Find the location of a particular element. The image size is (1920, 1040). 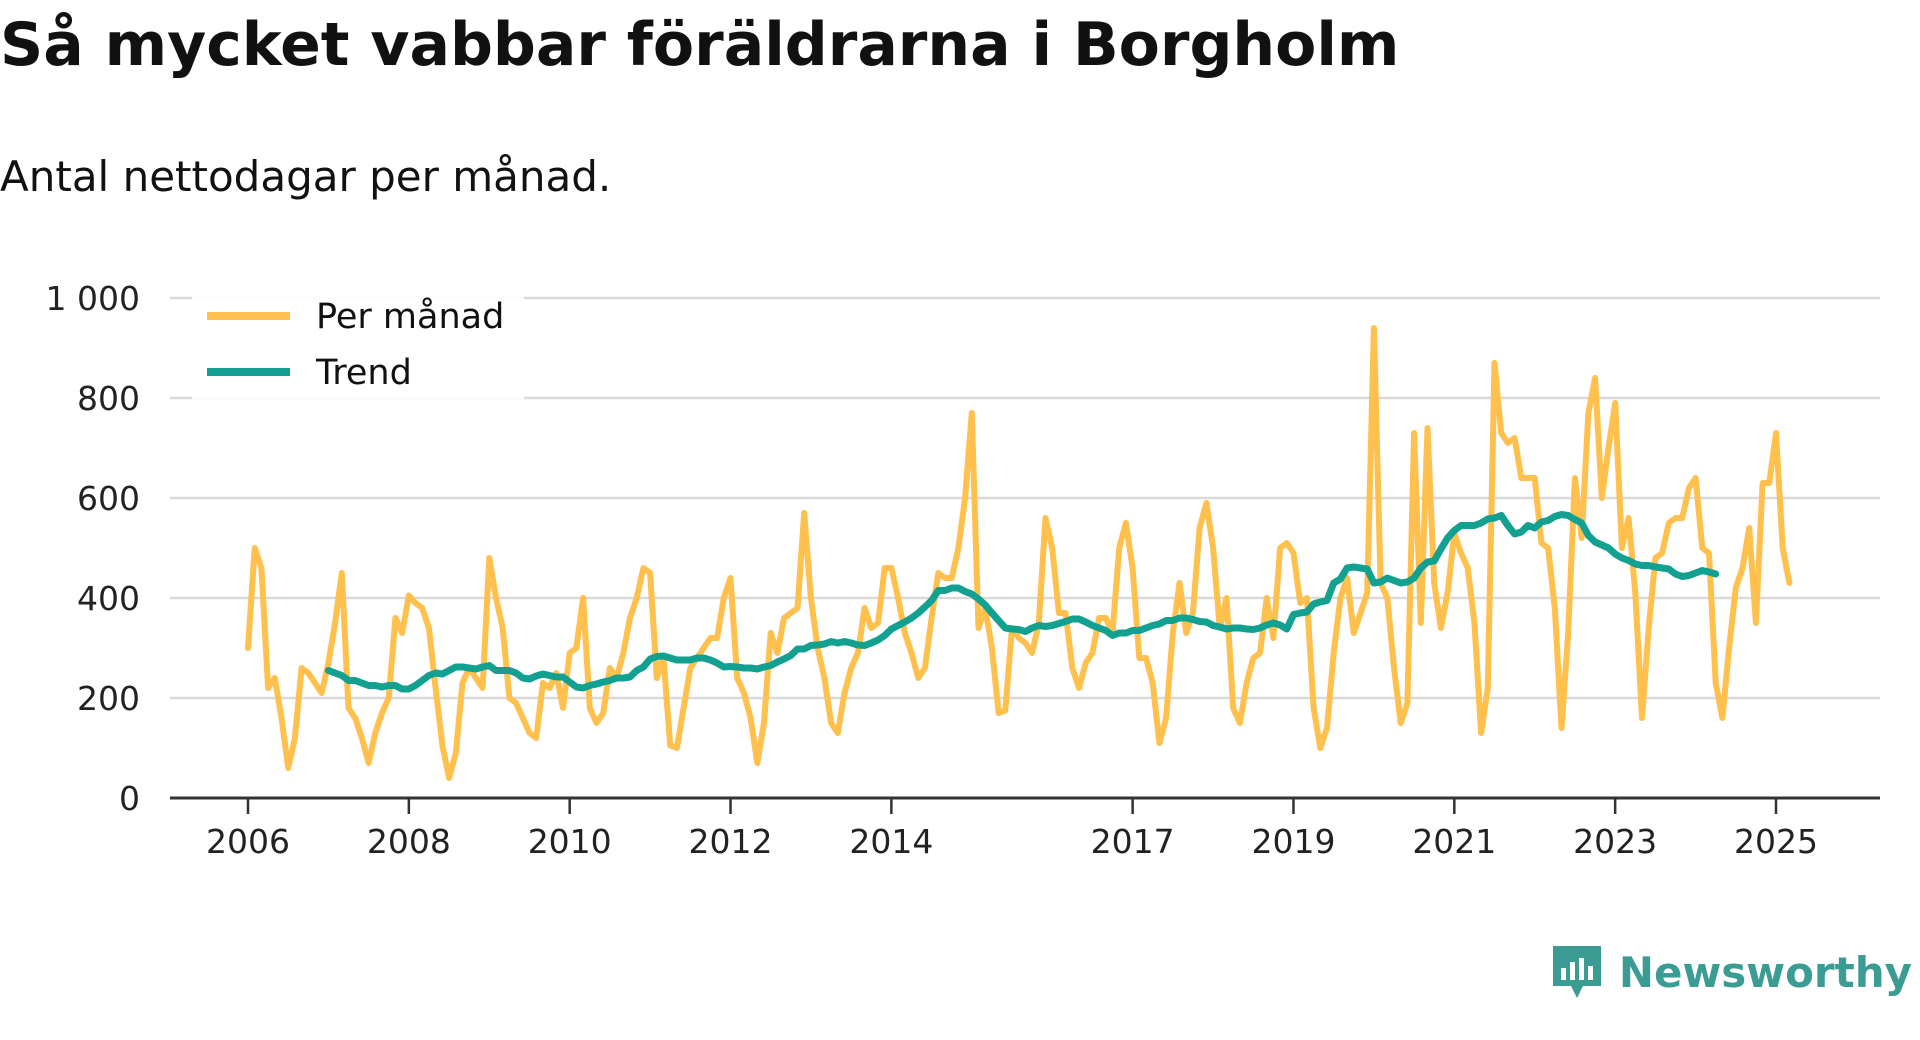

y-tick-label: 200 is located at coordinates (108, 698).